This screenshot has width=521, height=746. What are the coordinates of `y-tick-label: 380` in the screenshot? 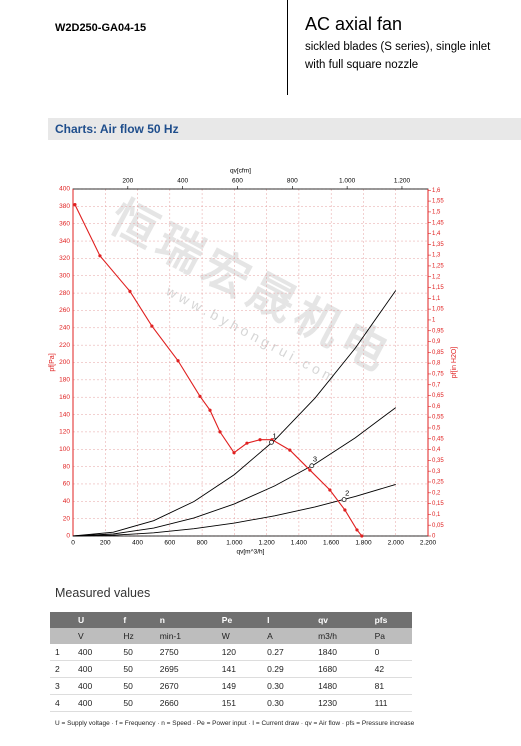 It's located at (64, 206).